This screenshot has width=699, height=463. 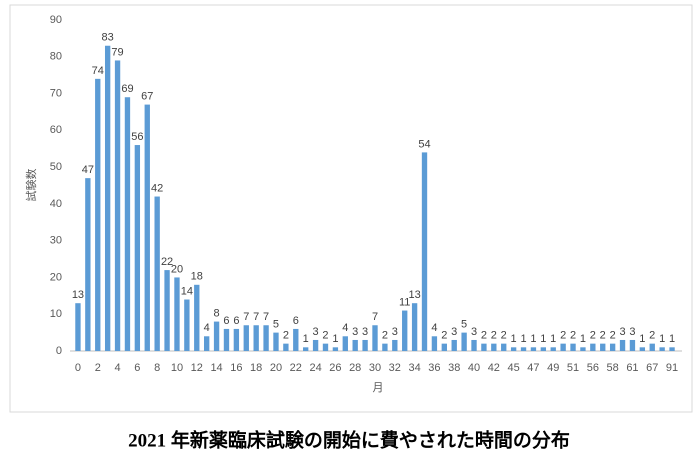 What do you see at coordinates (217, 313) in the screenshot?
I see `value-label: 8` at bounding box center [217, 313].